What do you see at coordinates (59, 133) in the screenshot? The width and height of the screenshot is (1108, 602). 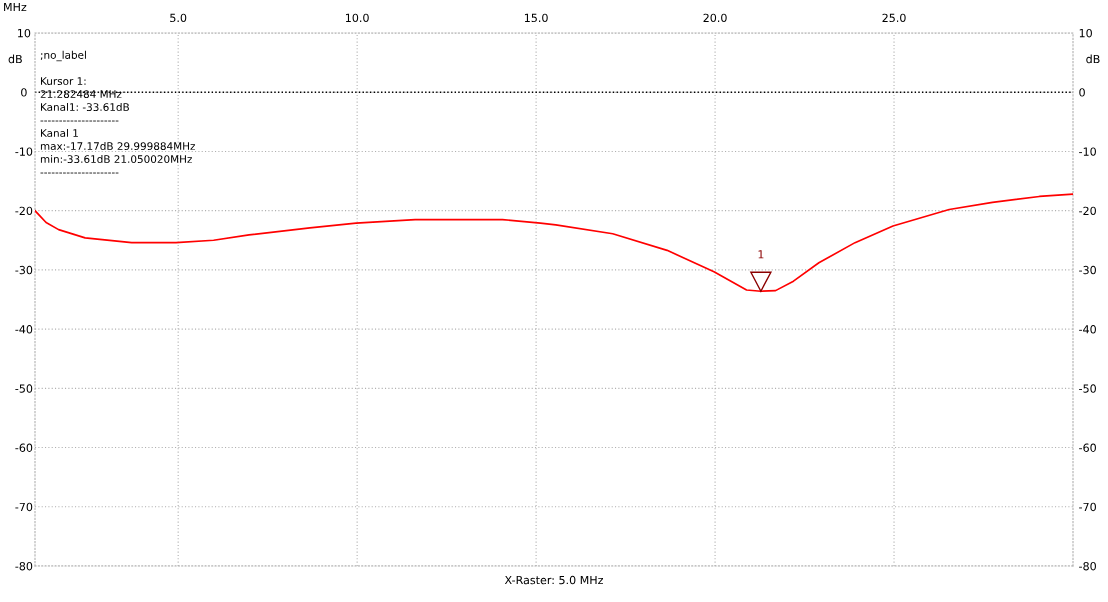 I see `annotation: Kanal 1` at bounding box center [59, 133].